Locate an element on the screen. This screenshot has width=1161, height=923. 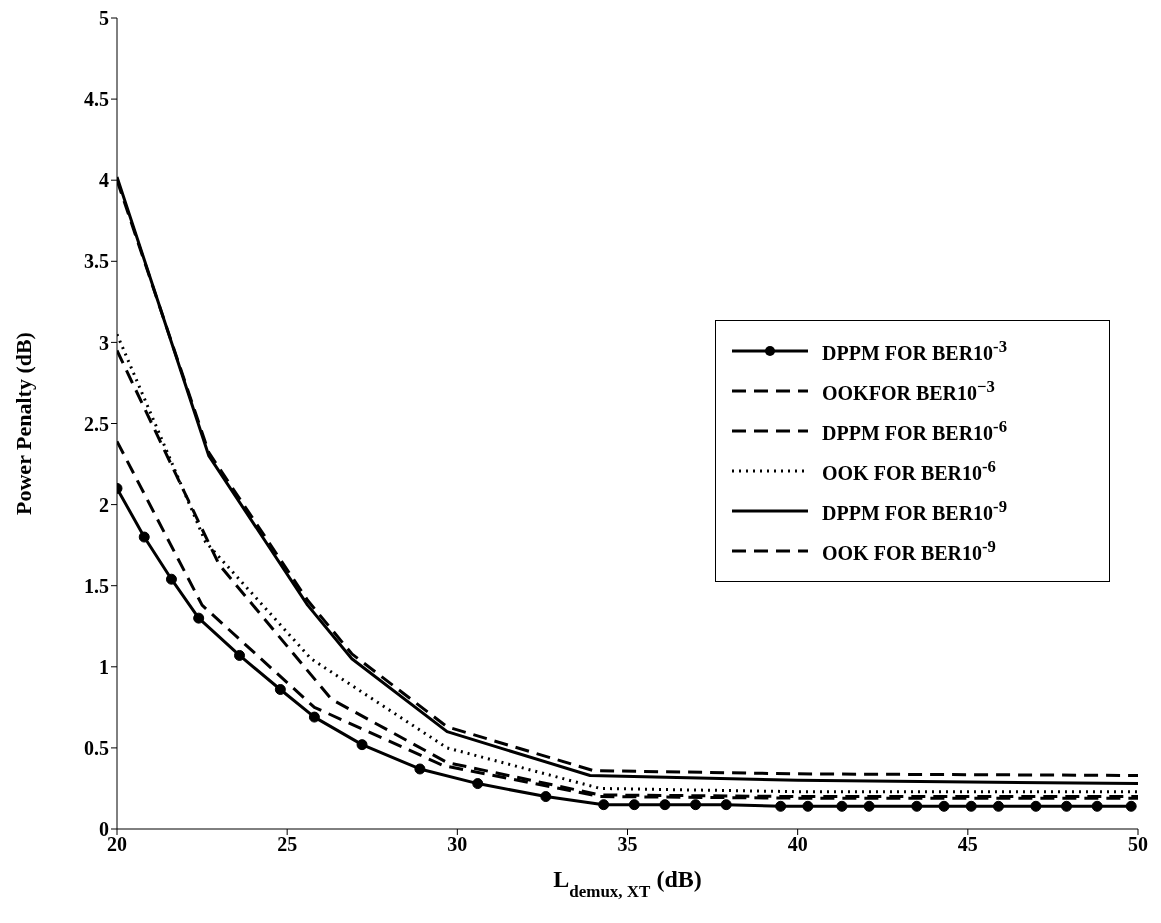
y-tick-label: 0.5 is located at coordinates (96, 748).